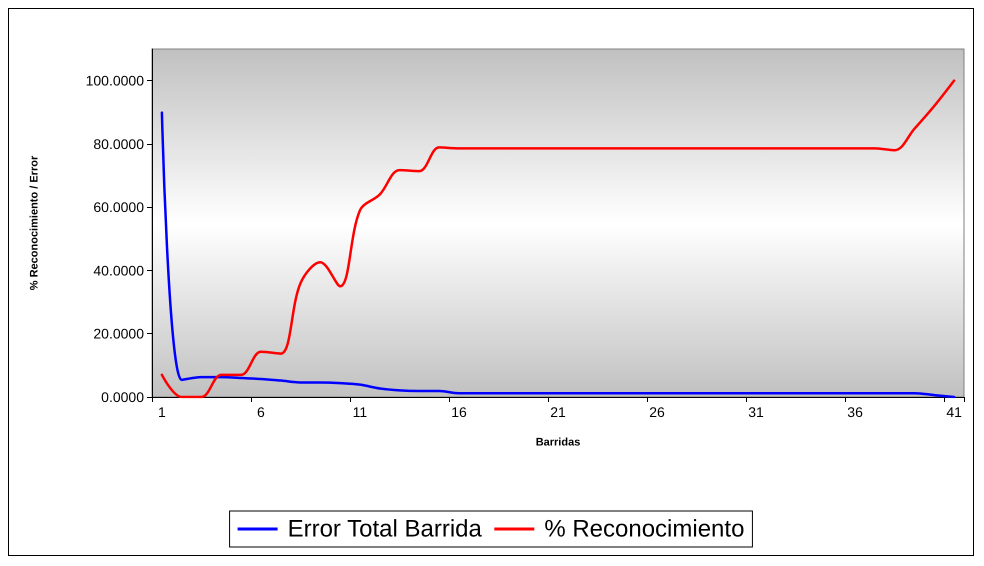  I want to click on x-tick-label: 1, so click(162, 412).